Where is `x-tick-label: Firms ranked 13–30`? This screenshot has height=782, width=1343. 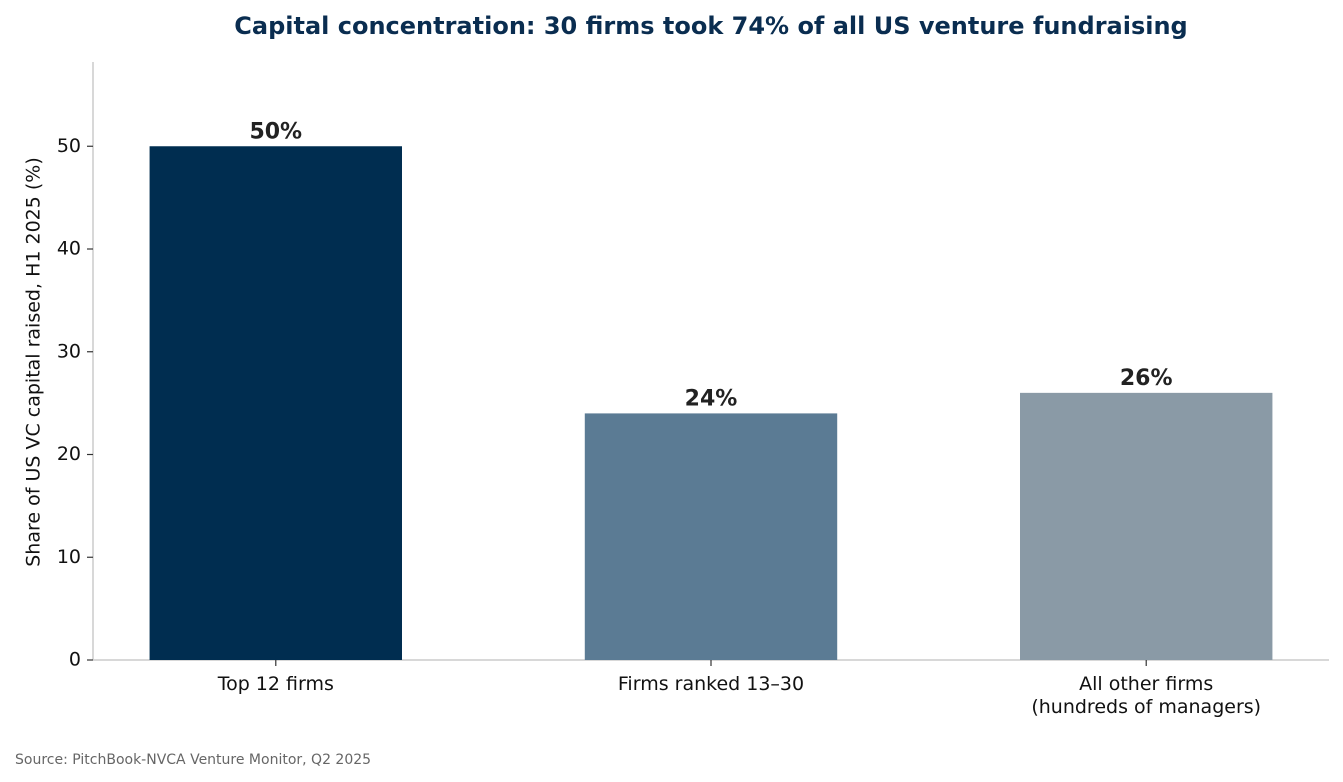
x-tick-label: Firms ranked 13–30 is located at coordinates (711, 684).